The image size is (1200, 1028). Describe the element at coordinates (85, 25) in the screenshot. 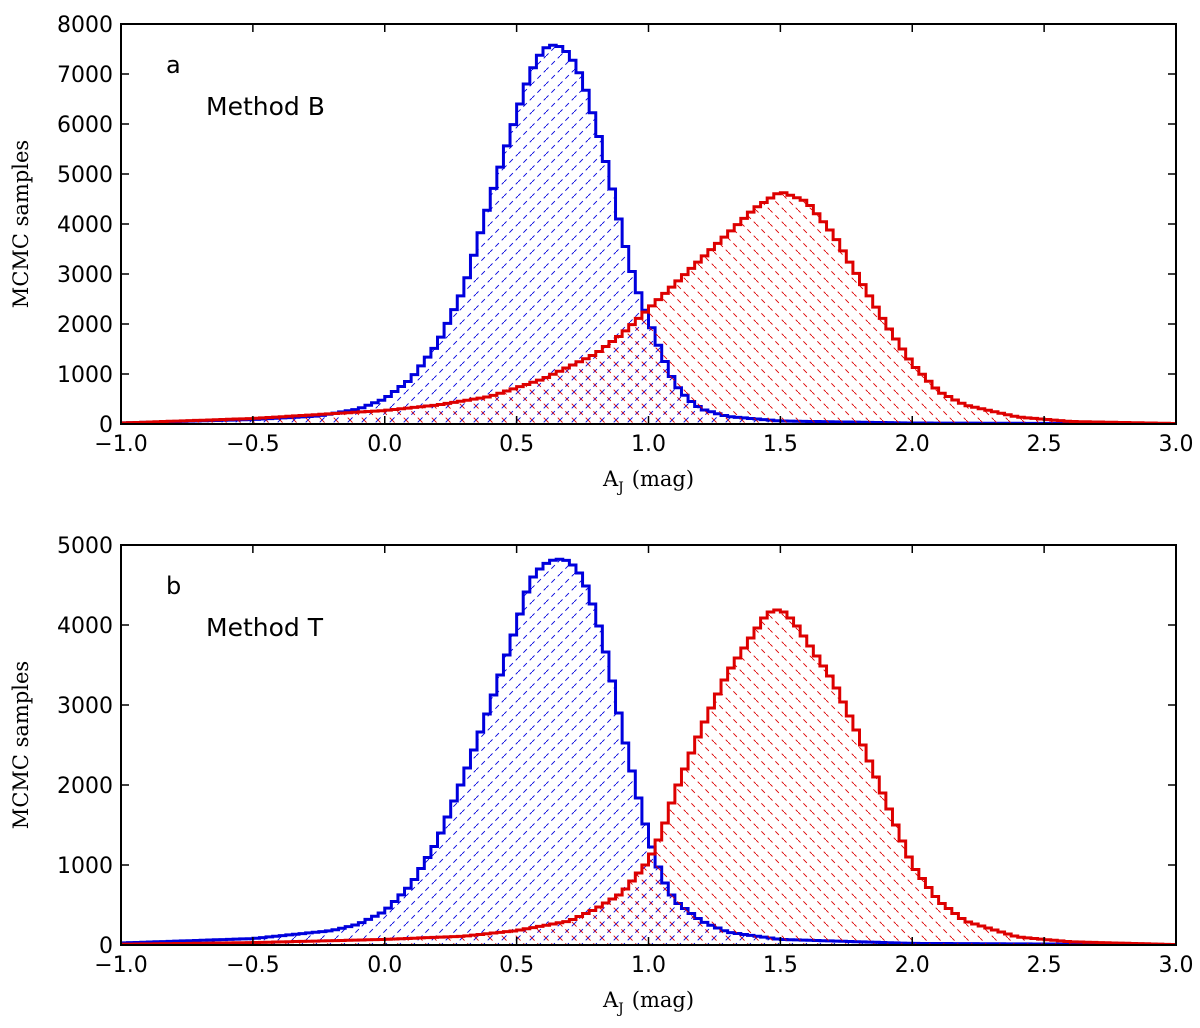

I see `y-tick-label: 8000` at that location.